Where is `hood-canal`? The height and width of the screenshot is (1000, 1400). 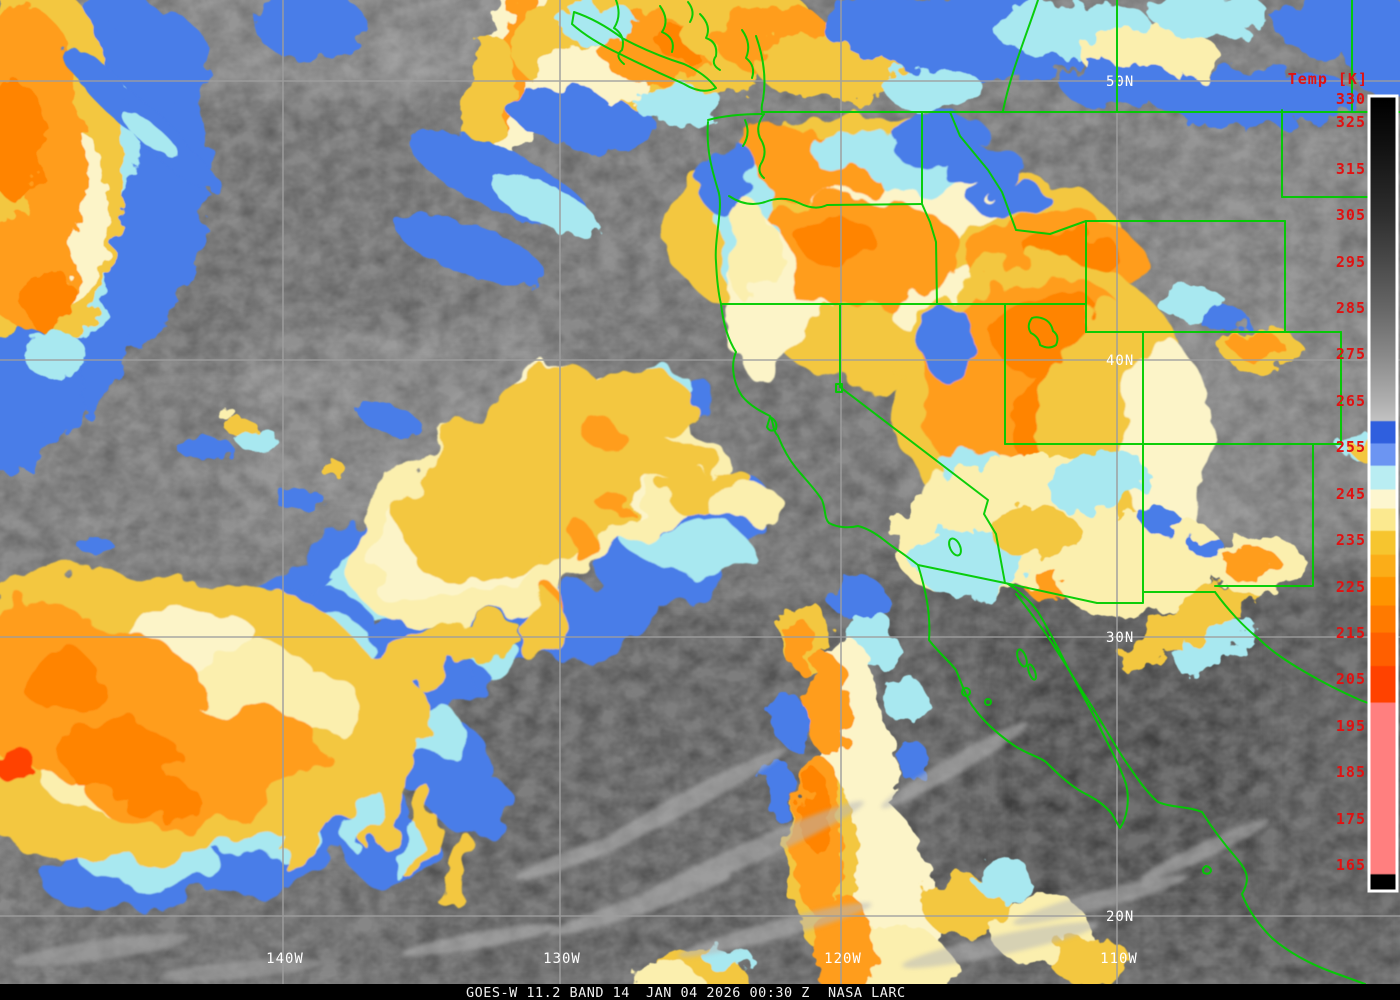 hood-canal is located at coordinates (745, 133).